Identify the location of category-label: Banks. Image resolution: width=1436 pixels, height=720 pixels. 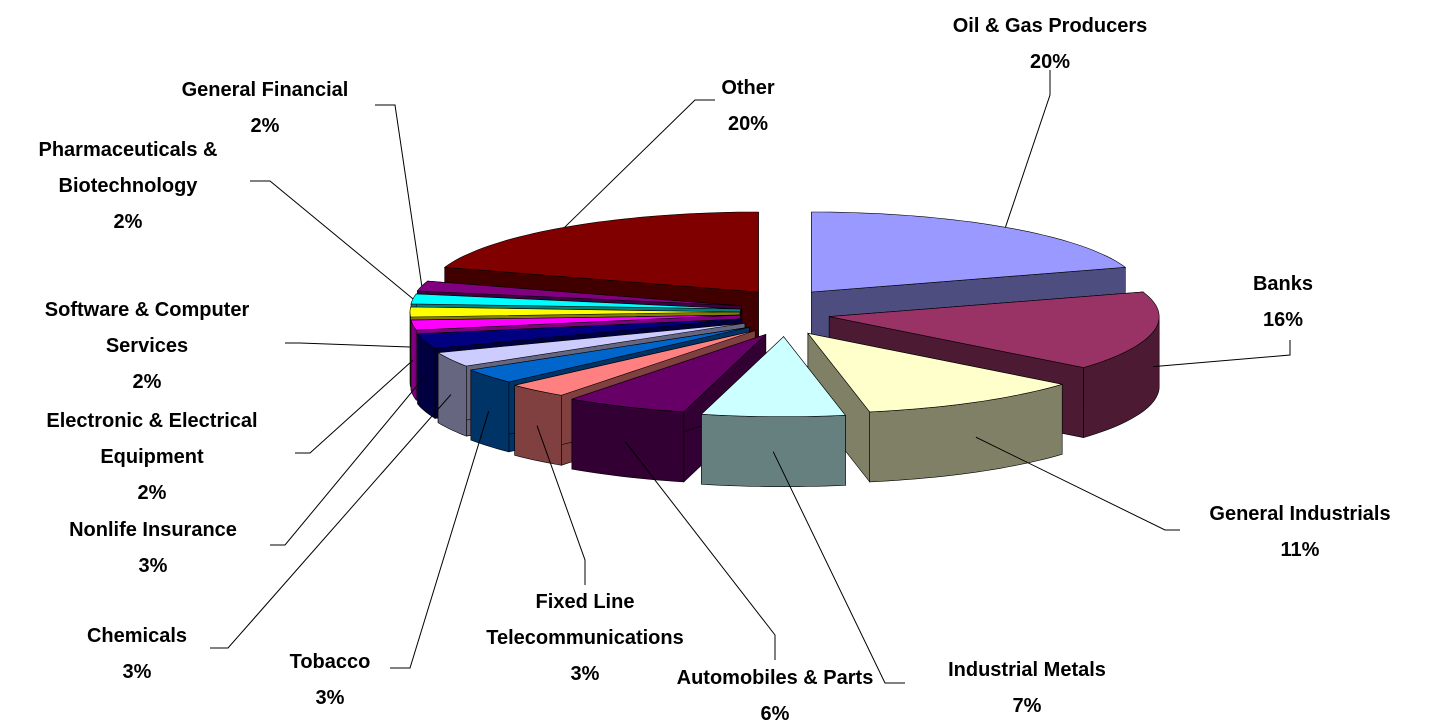
(1283, 284).